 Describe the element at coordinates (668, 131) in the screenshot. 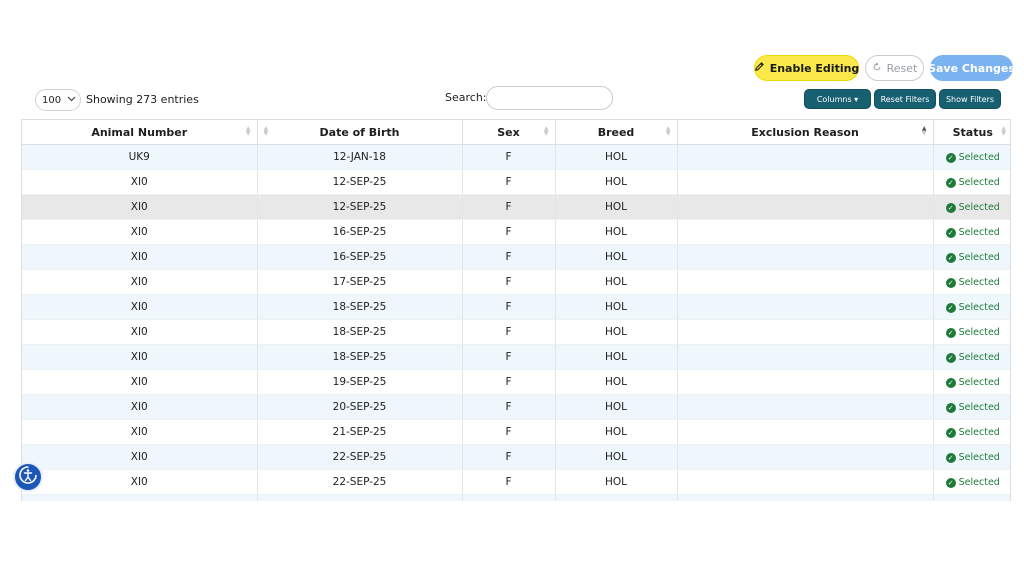

I see `sort-icon: ▲ ▼` at that location.